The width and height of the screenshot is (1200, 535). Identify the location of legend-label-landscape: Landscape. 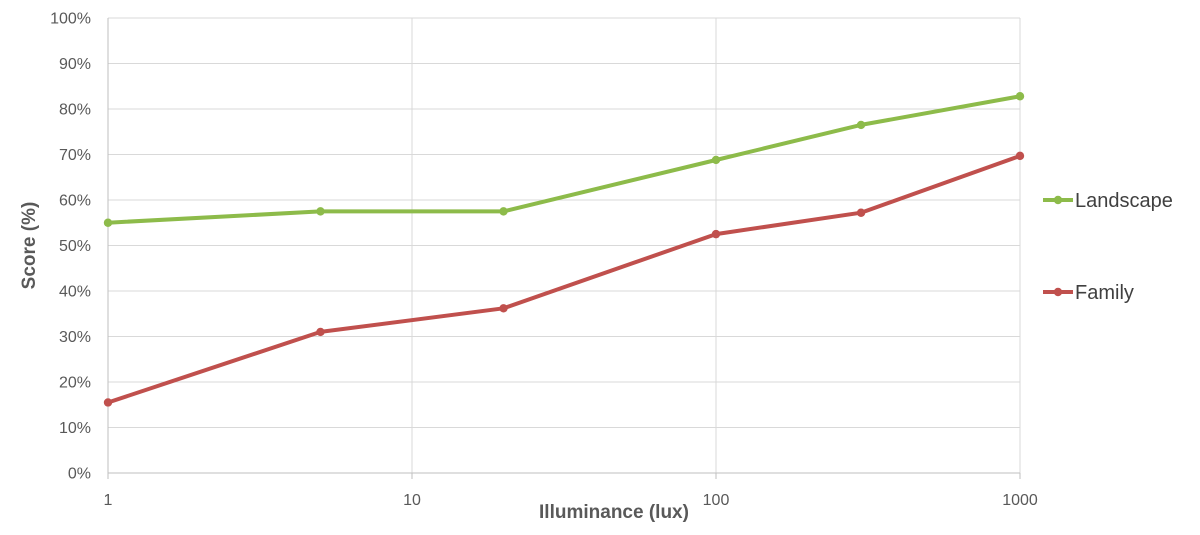
(1124, 201).